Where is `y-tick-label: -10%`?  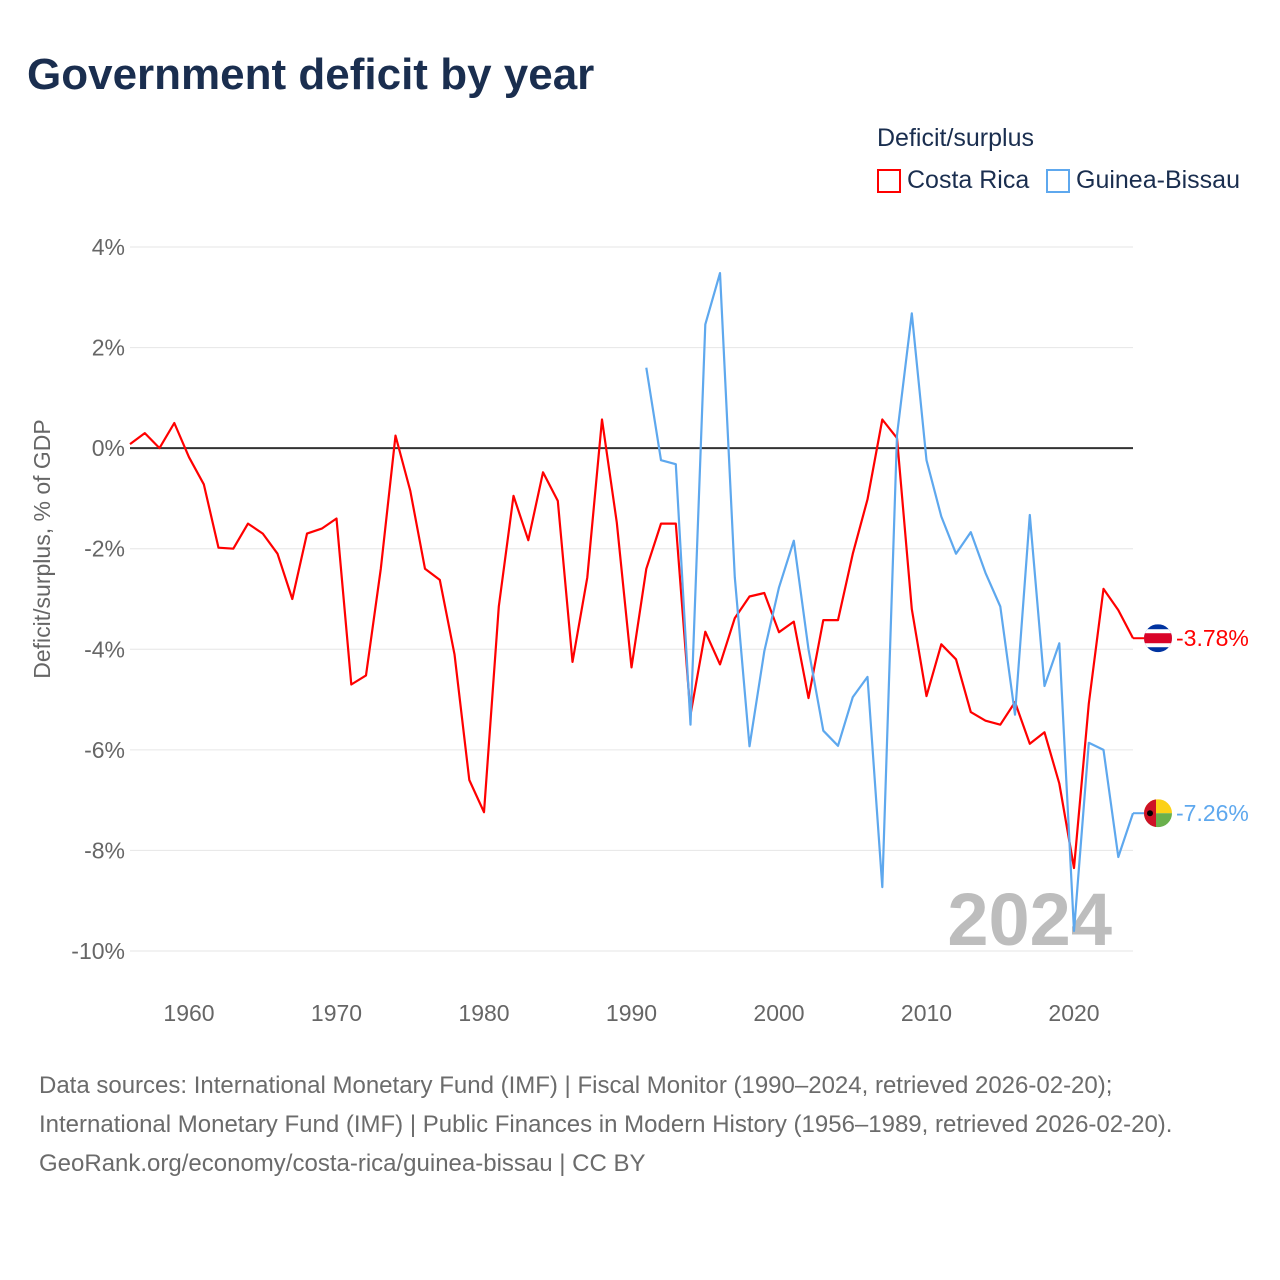 y-tick-label: -10% is located at coordinates (98, 951).